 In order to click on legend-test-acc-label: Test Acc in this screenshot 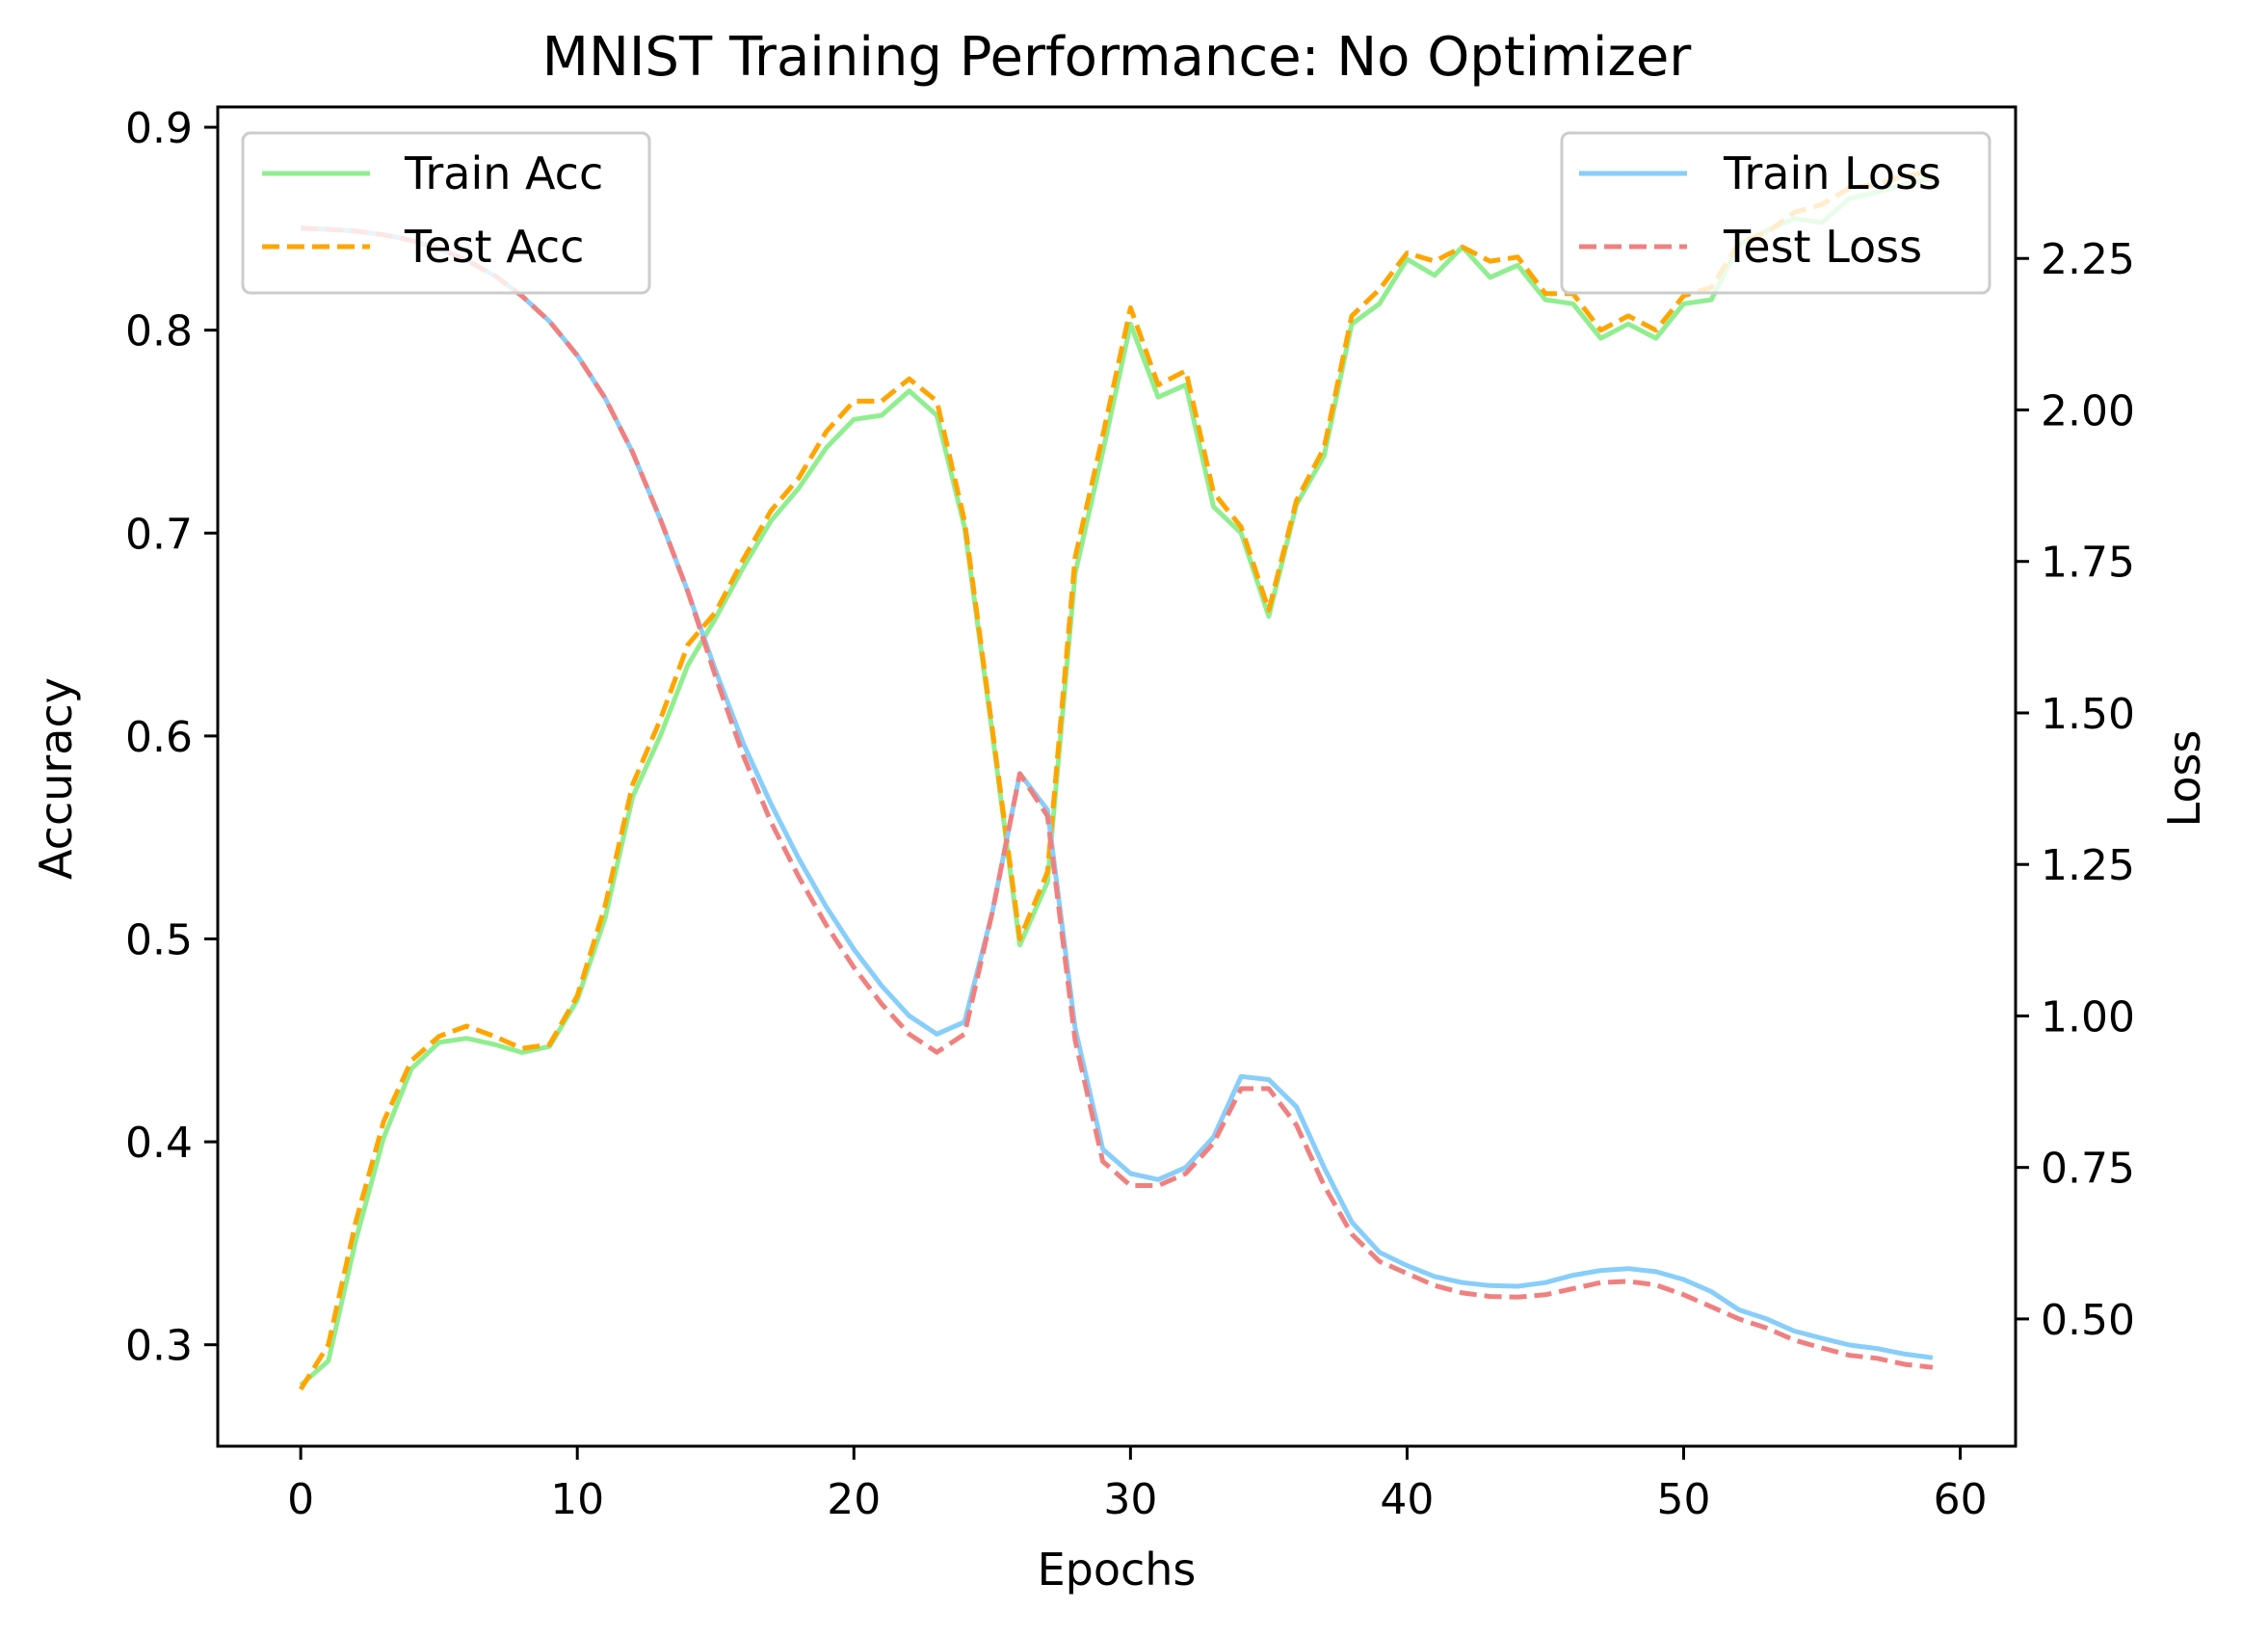, I will do `click(494, 247)`.